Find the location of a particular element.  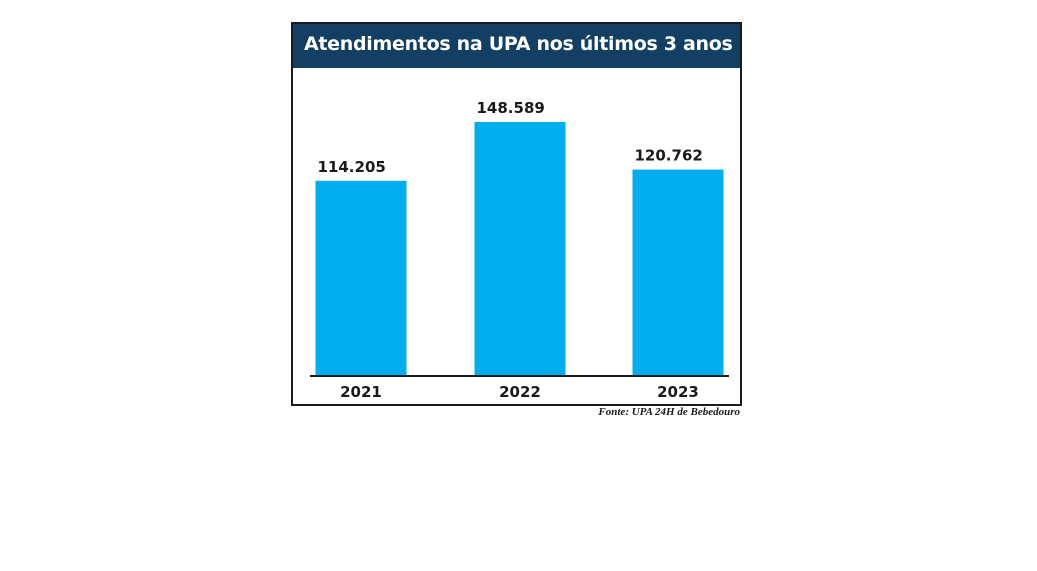

chart-title: Atendimentos na UPA nos últimos 3 anos is located at coordinates (518, 44).